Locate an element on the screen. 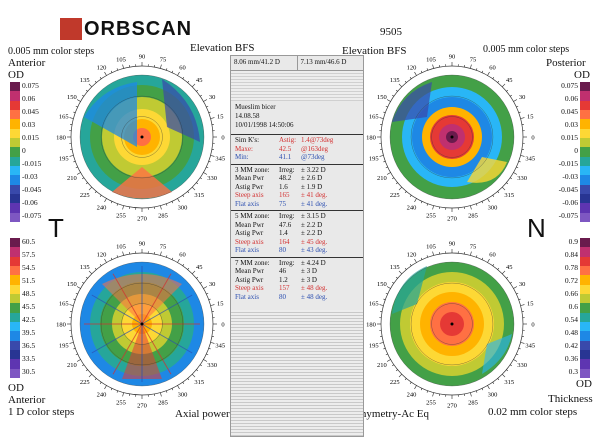  thickness-scale-label: 0.78 is located at coordinates (571, 267).